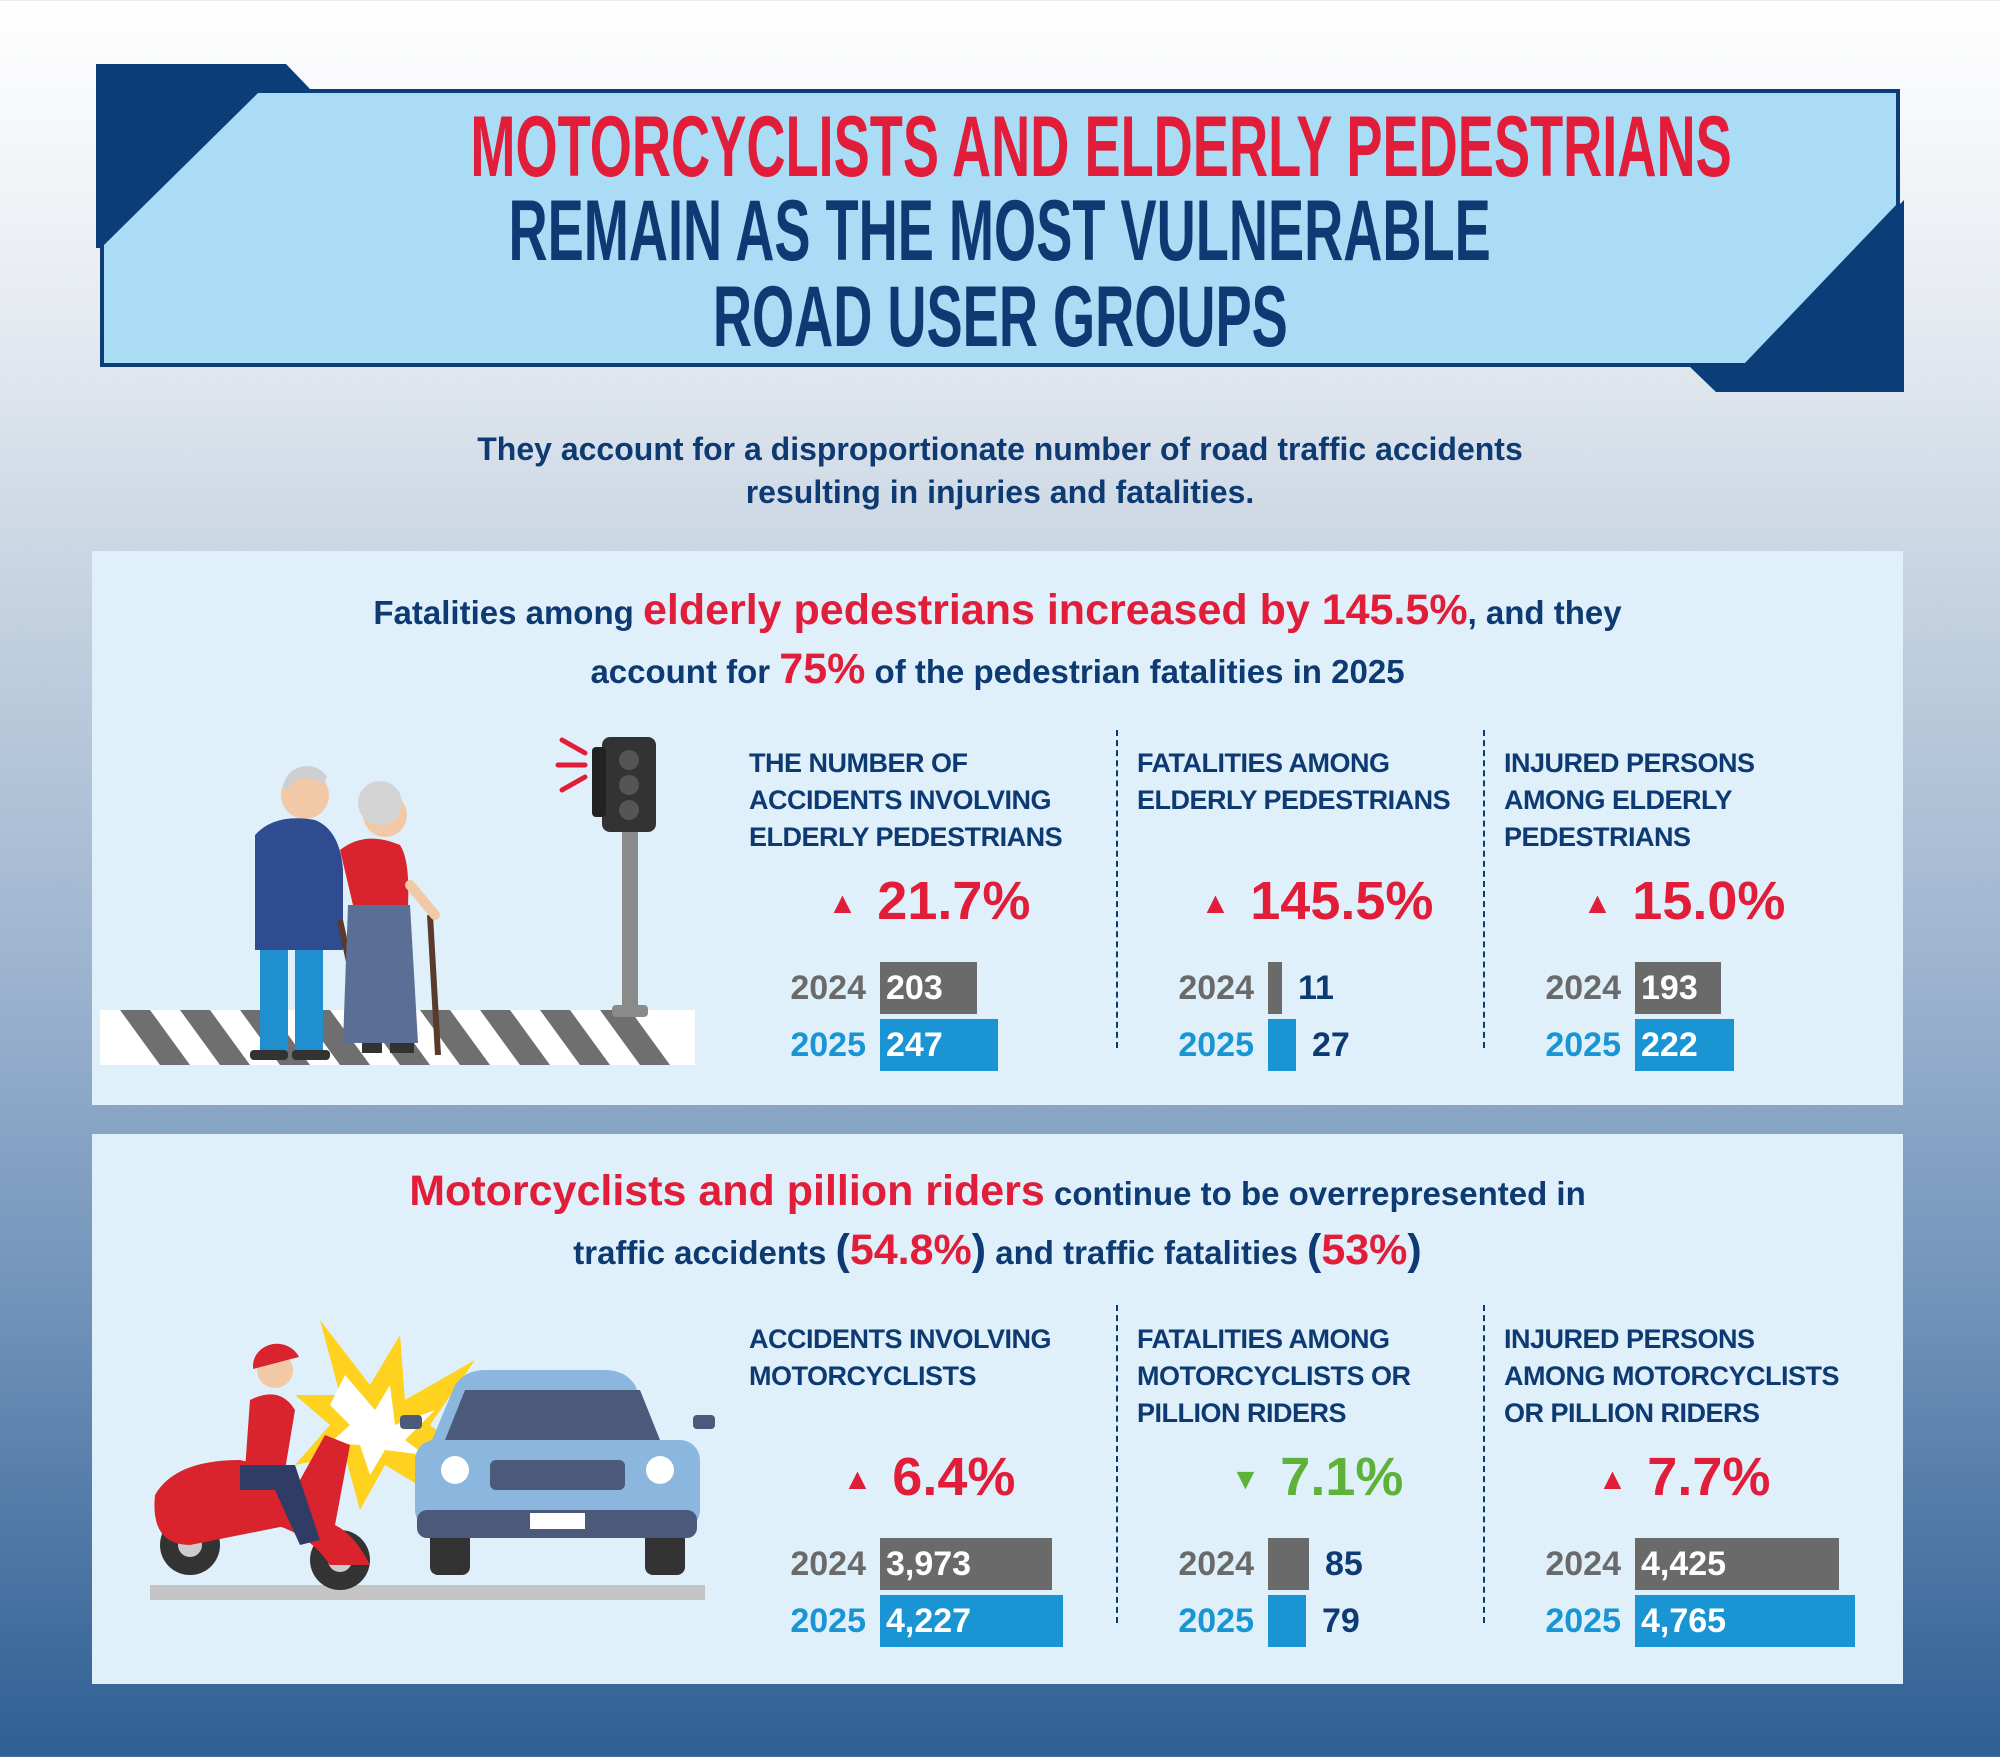 The height and width of the screenshot is (1757, 2000). Describe the element at coordinates (1316, 988) in the screenshot. I see `bar-value: 11` at that location.